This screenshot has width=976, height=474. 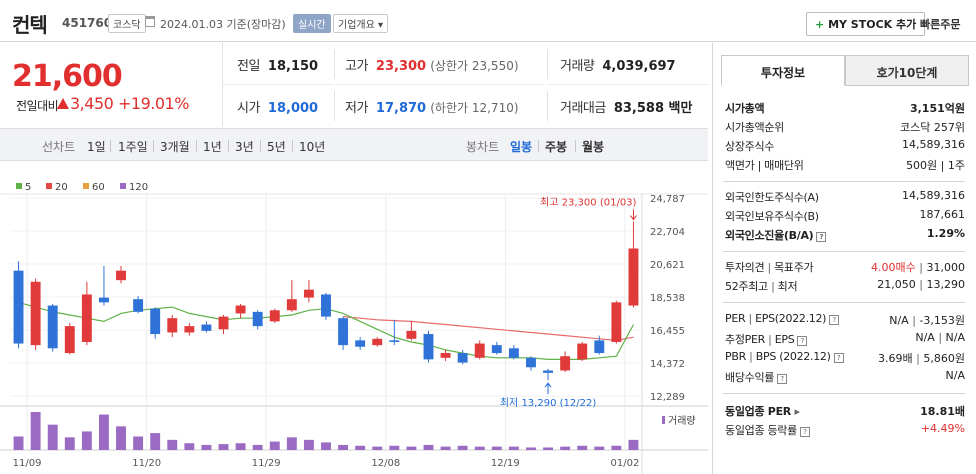 I want to click on legend-label: 60, so click(x=98, y=187).